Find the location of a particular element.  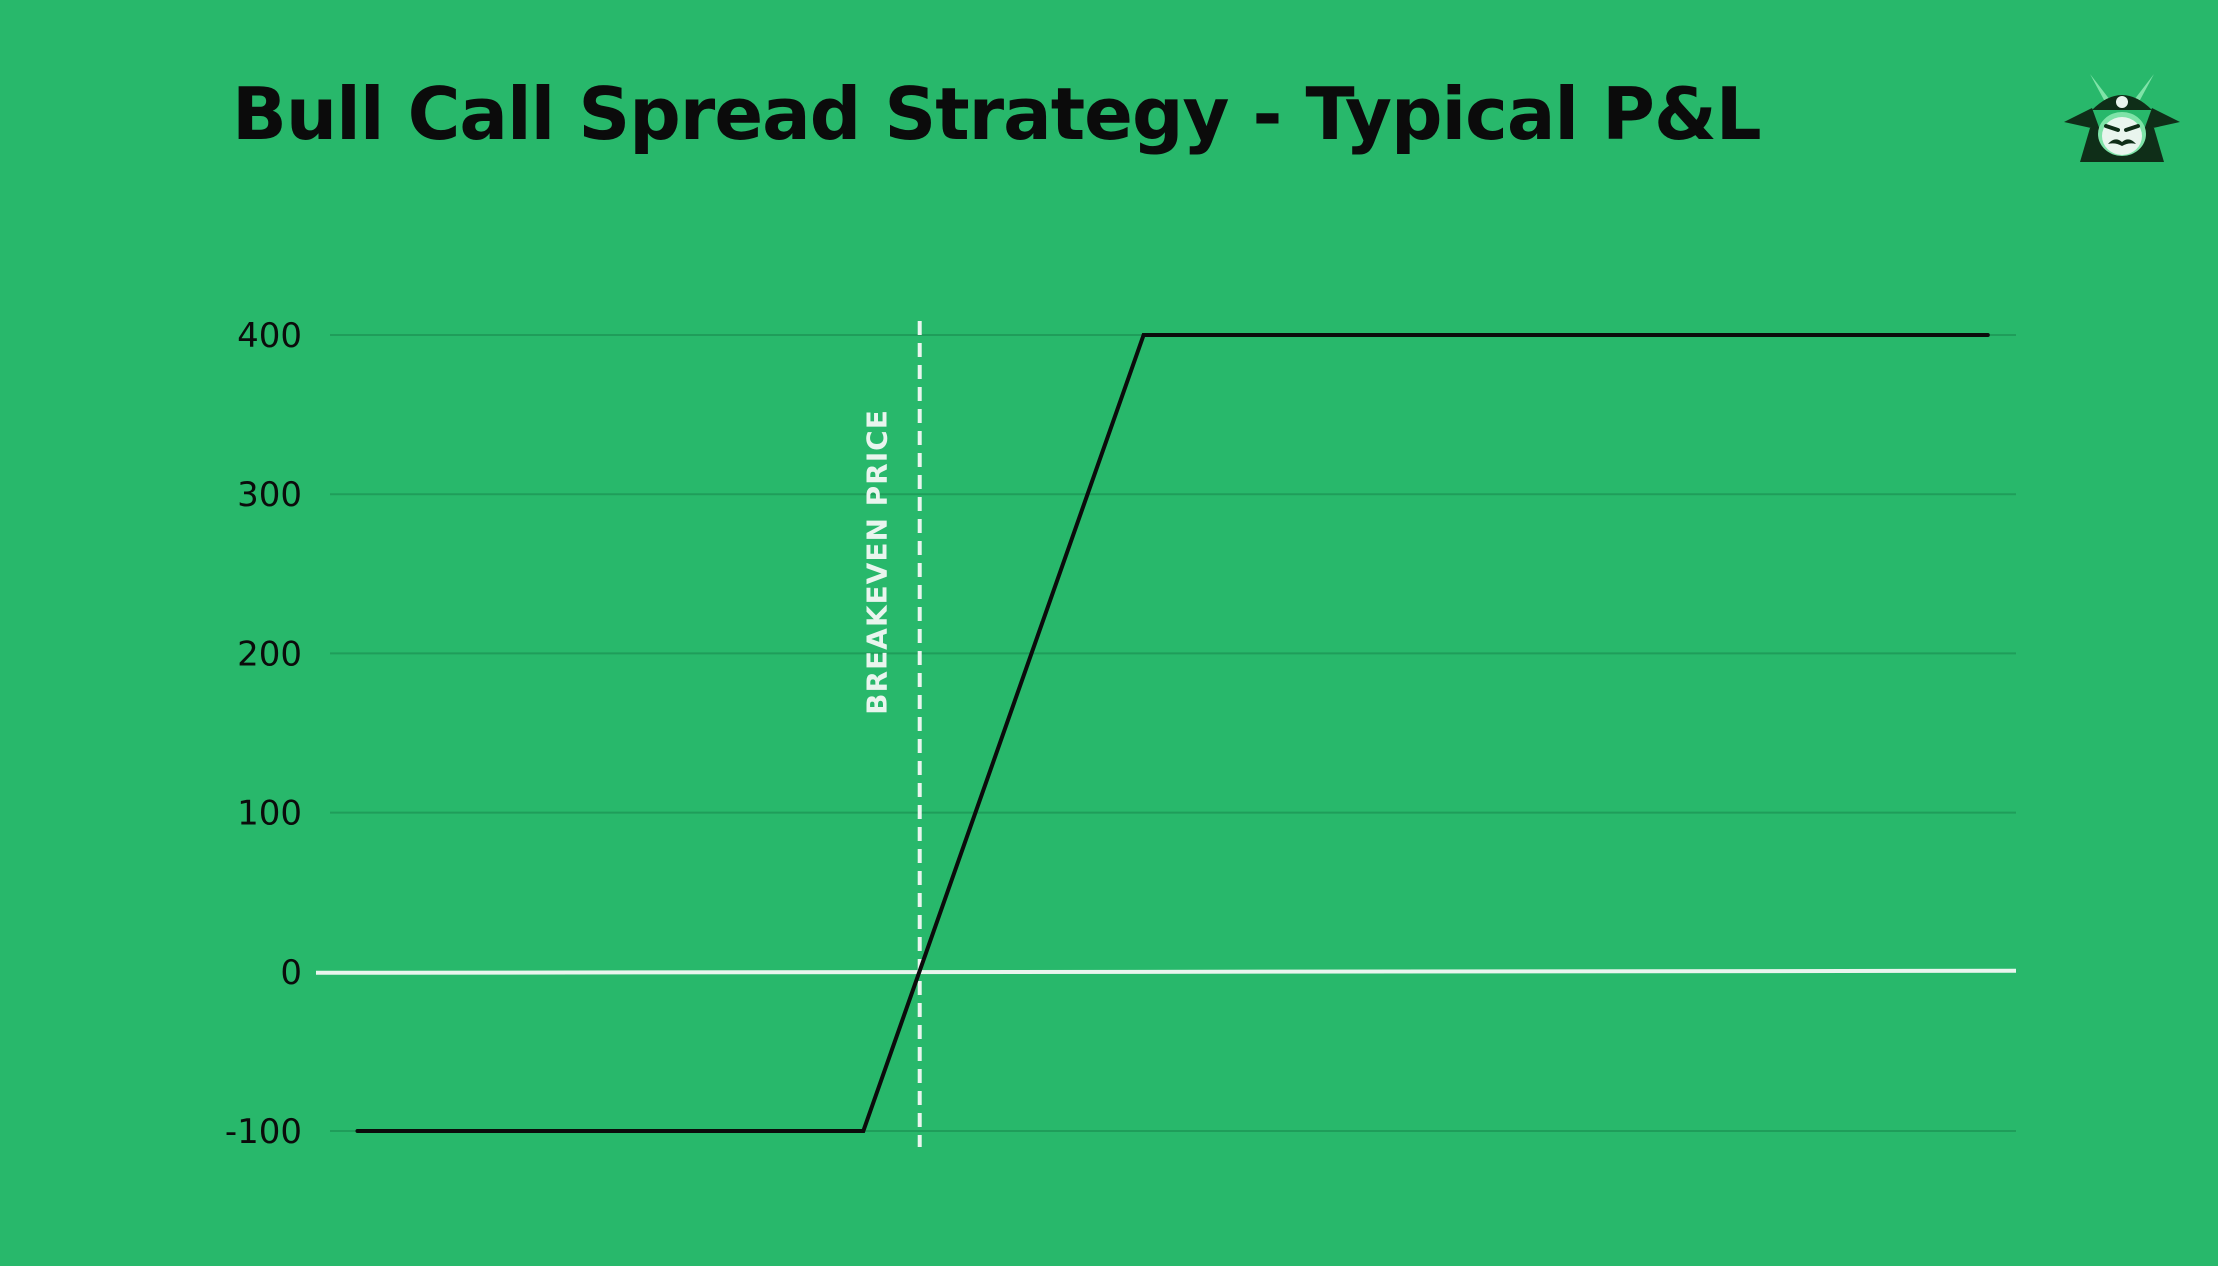

y-tick-label: 400 is located at coordinates (269, 336).